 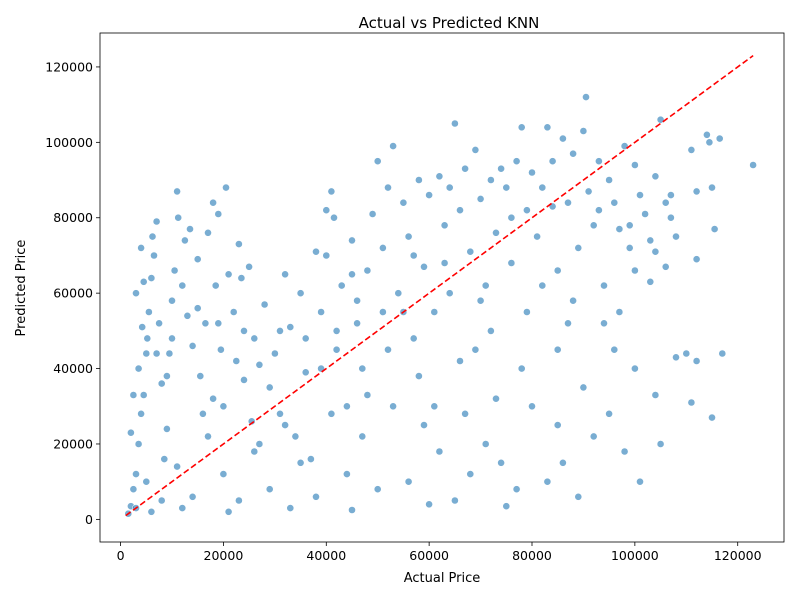 What do you see at coordinates (69, 66) in the screenshot?
I see `y-tick-label: 120000` at bounding box center [69, 66].